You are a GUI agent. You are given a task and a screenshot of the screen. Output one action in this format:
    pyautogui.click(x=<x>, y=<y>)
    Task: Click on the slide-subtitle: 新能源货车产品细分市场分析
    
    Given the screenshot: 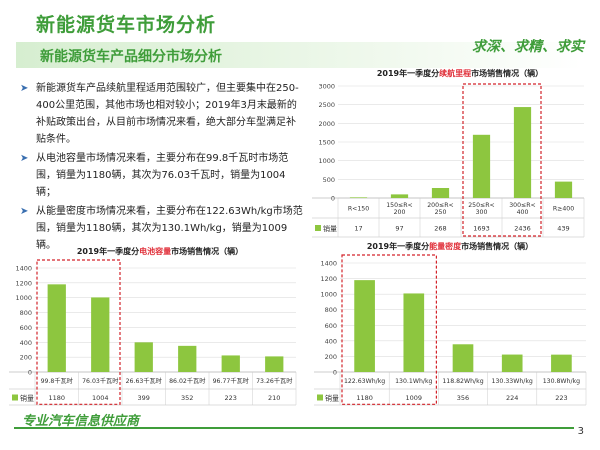 What is the action you would take?
    pyautogui.click(x=131, y=57)
    